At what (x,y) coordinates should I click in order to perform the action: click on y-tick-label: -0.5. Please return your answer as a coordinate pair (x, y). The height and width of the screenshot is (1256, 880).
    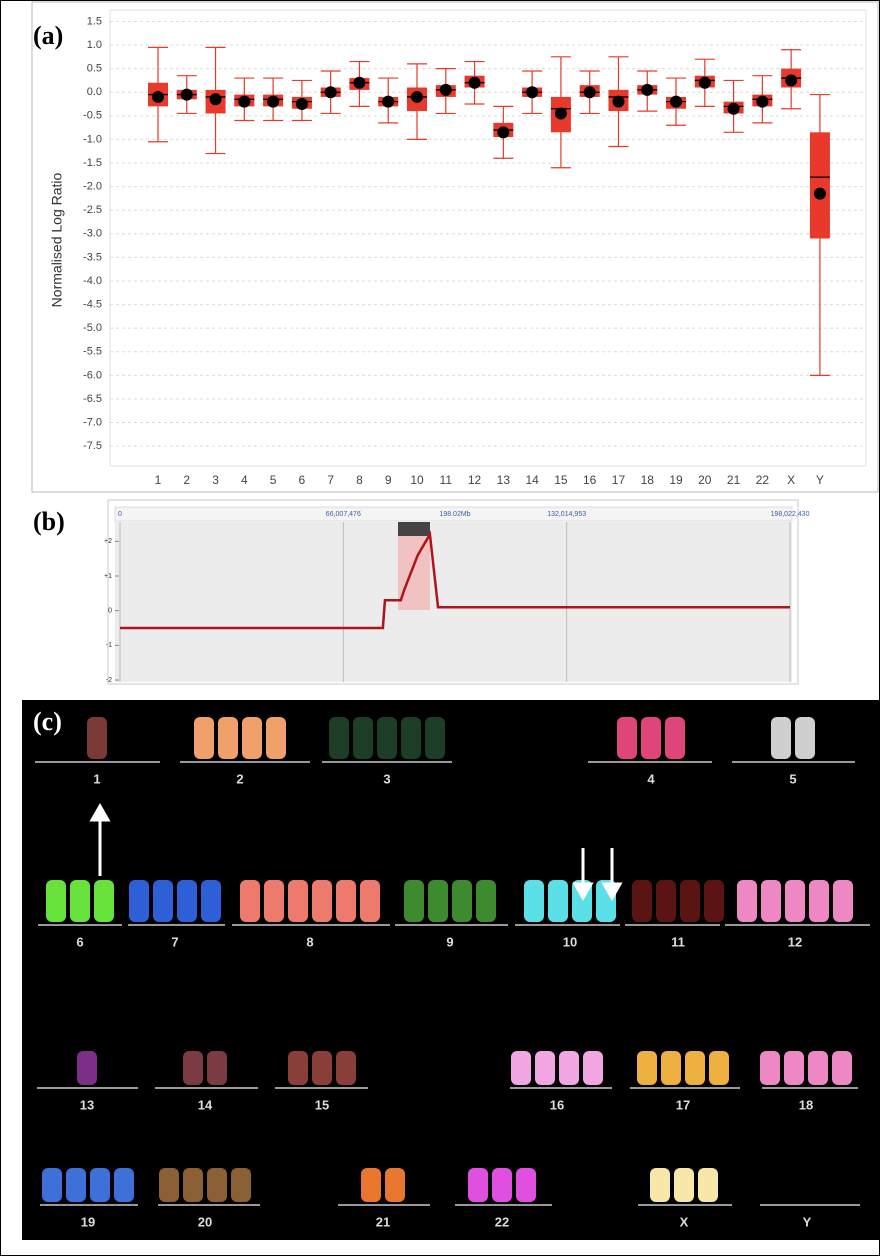
    Looking at the image, I should click on (92, 116).